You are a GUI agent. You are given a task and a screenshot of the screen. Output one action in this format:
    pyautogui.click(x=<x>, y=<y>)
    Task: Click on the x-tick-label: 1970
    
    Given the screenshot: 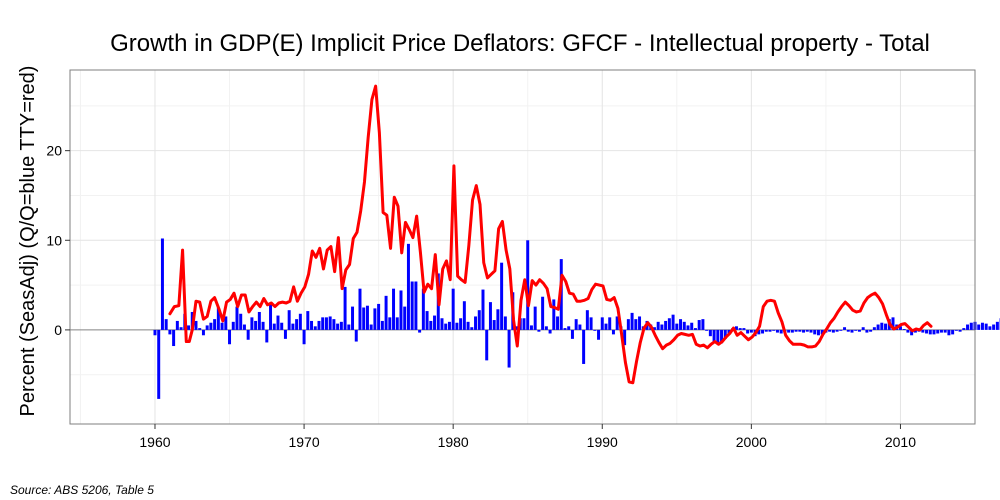 What is the action you would take?
    pyautogui.click(x=303, y=442)
    